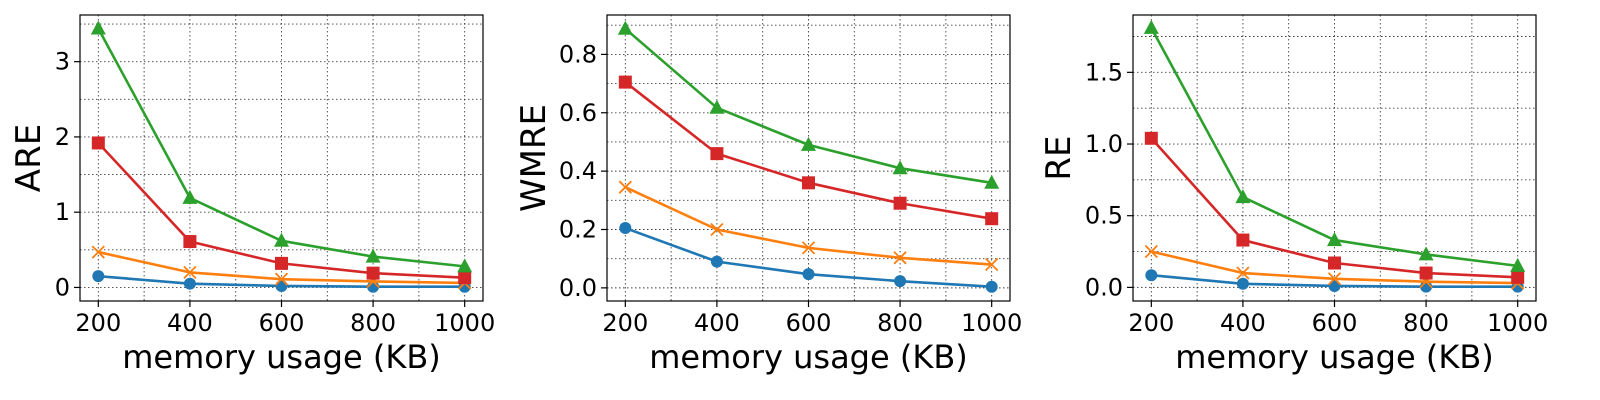  What do you see at coordinates (1104, 216) in the screenshot?
I see `y-tick-label: 0.5` at bounding box center [1104, 216].